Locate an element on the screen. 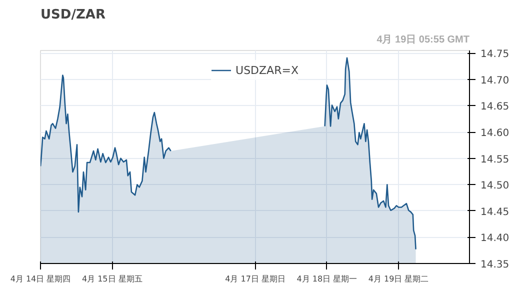 The height and width of the screenshot is (291, 522). y-tick-label: 14.45 is located at coordinates (495, 212).